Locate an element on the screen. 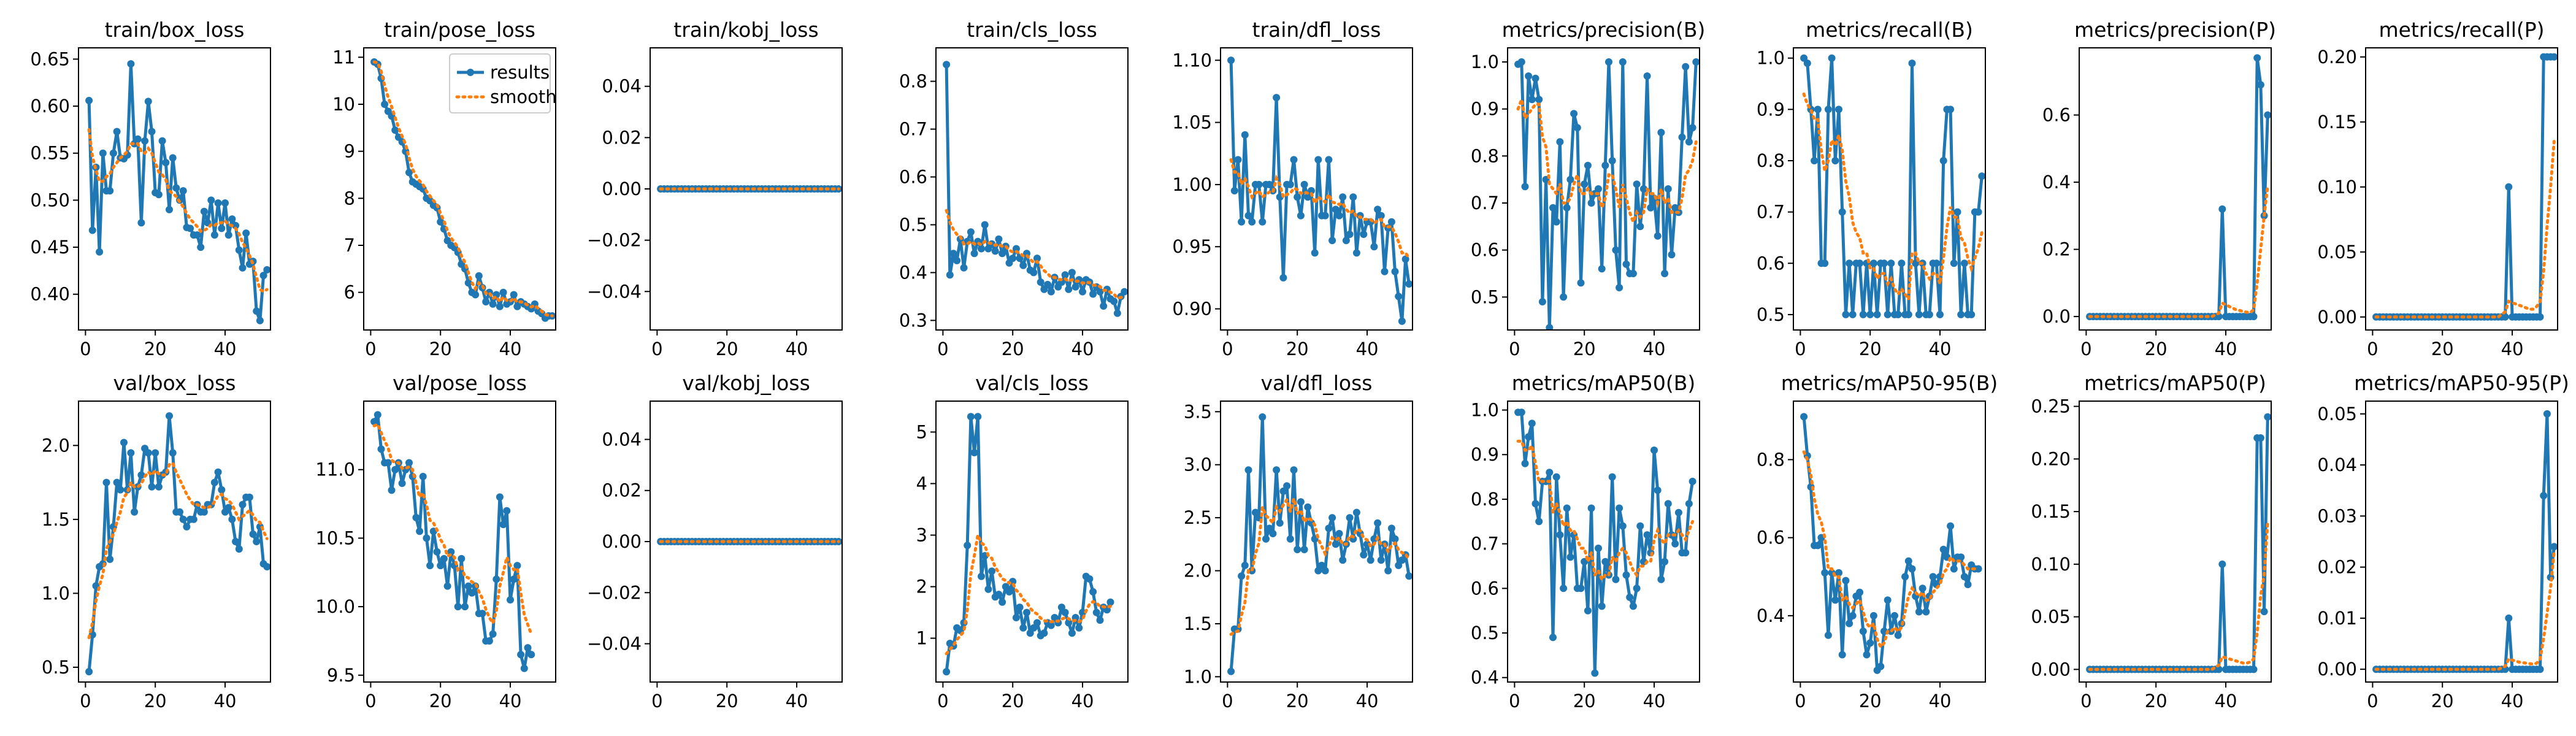  y-tick-label: 0.40 is located at coordinates (50, 294).